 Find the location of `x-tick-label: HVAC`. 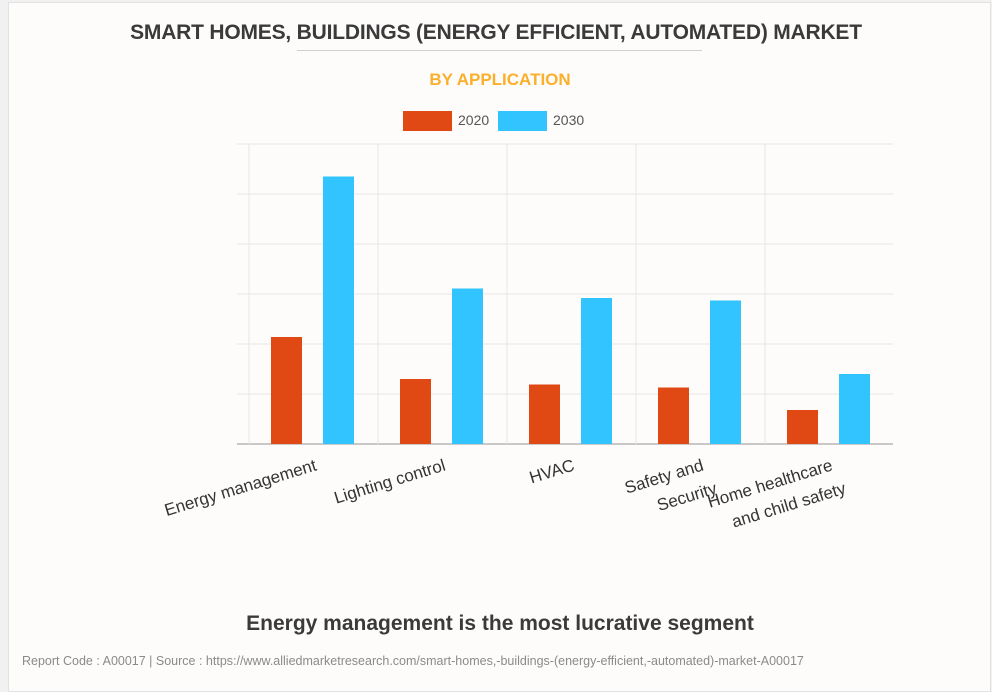

x-tick-label: HVAC is located at coordinates (552, 472).